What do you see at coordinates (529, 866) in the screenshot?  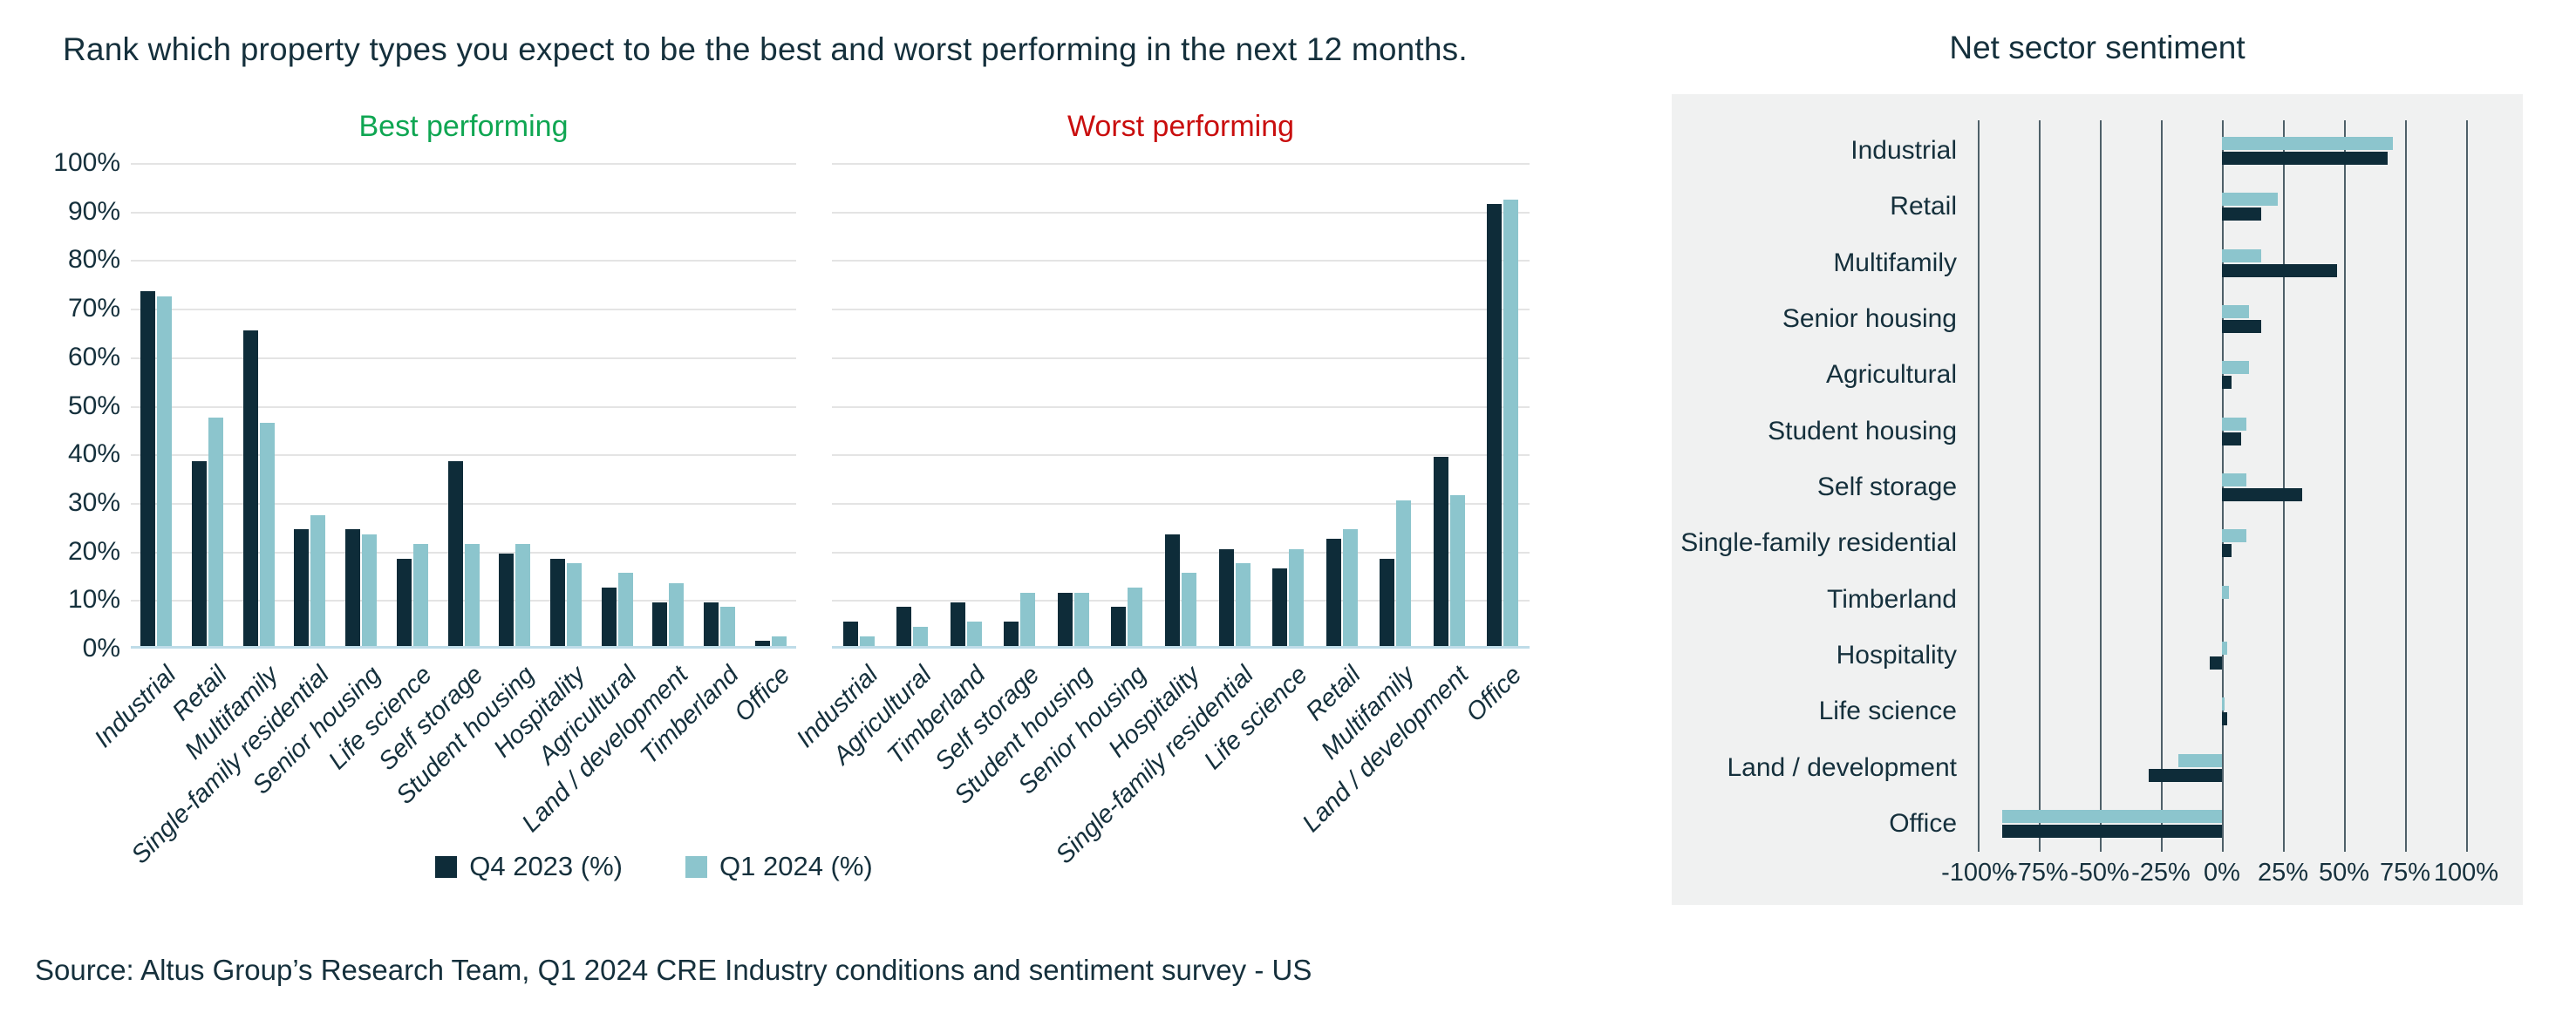 I see `legend-item-q4-2023: Q4 2023 (%)` at bounding box center [529, 866].